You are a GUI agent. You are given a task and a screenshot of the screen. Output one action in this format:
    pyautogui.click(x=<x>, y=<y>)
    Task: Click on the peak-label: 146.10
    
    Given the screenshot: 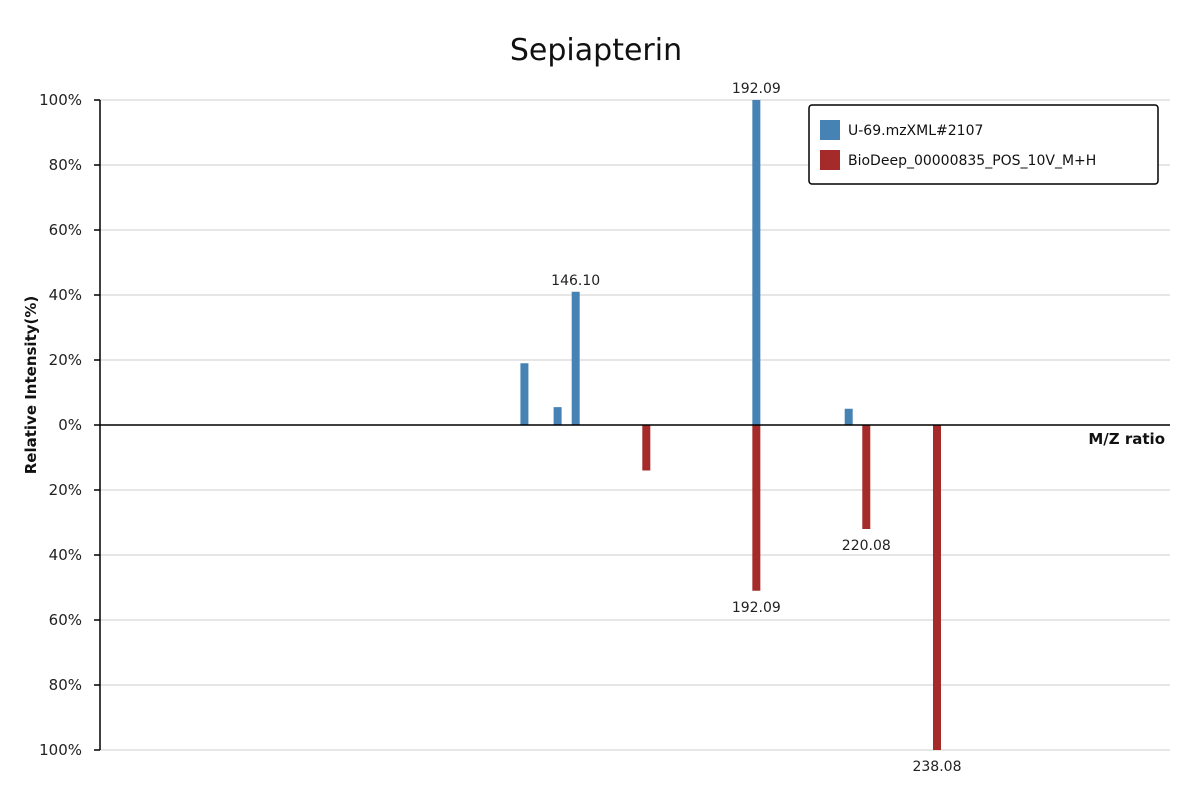 What is the action you would take?
    pyautogui.click(x=575, y=281)
    